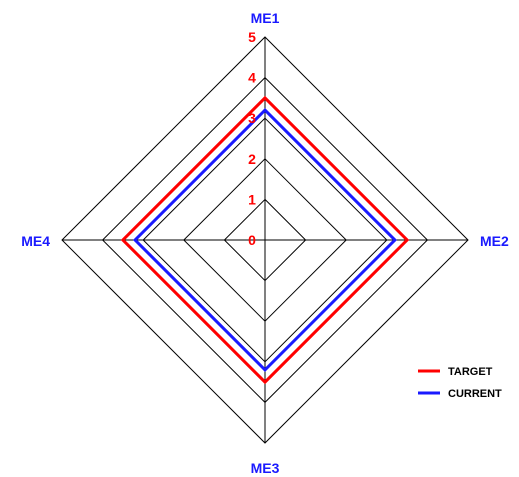 Image resolution: width=519 pixels, height=477 pixels. Describe the element at coordinates (35, 241) in the screenshot. I see `axis-label-me4: ME4` at that location.